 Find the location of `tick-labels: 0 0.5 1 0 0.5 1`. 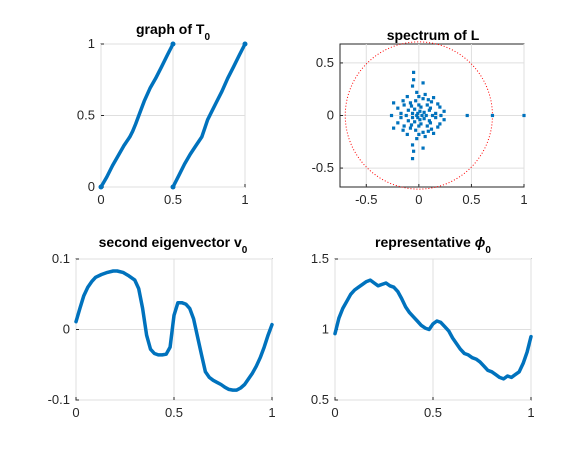

tick-labels: 0 0.5 1 0 0.5 1 is located at coordinates (163, 121).